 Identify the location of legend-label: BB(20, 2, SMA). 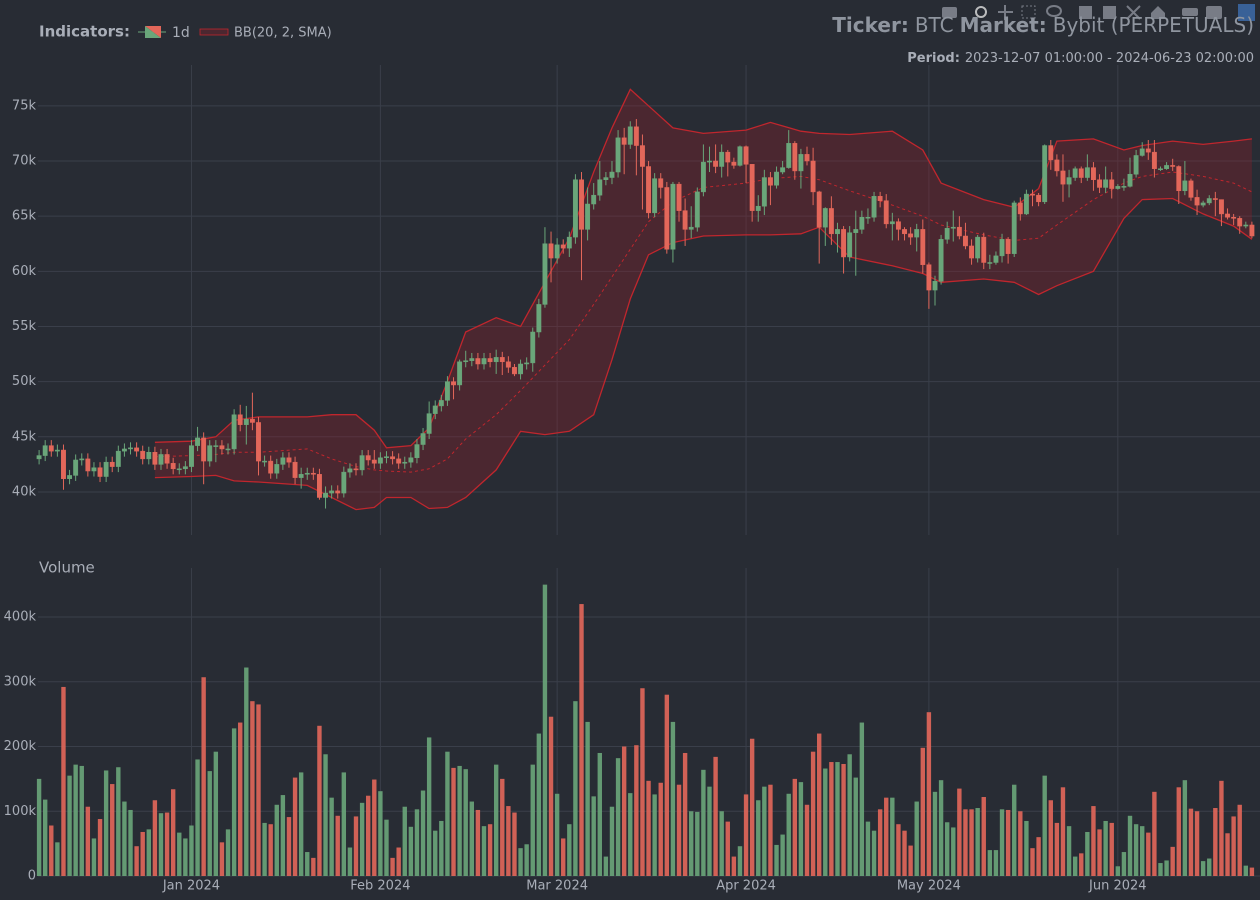
(283, 33).